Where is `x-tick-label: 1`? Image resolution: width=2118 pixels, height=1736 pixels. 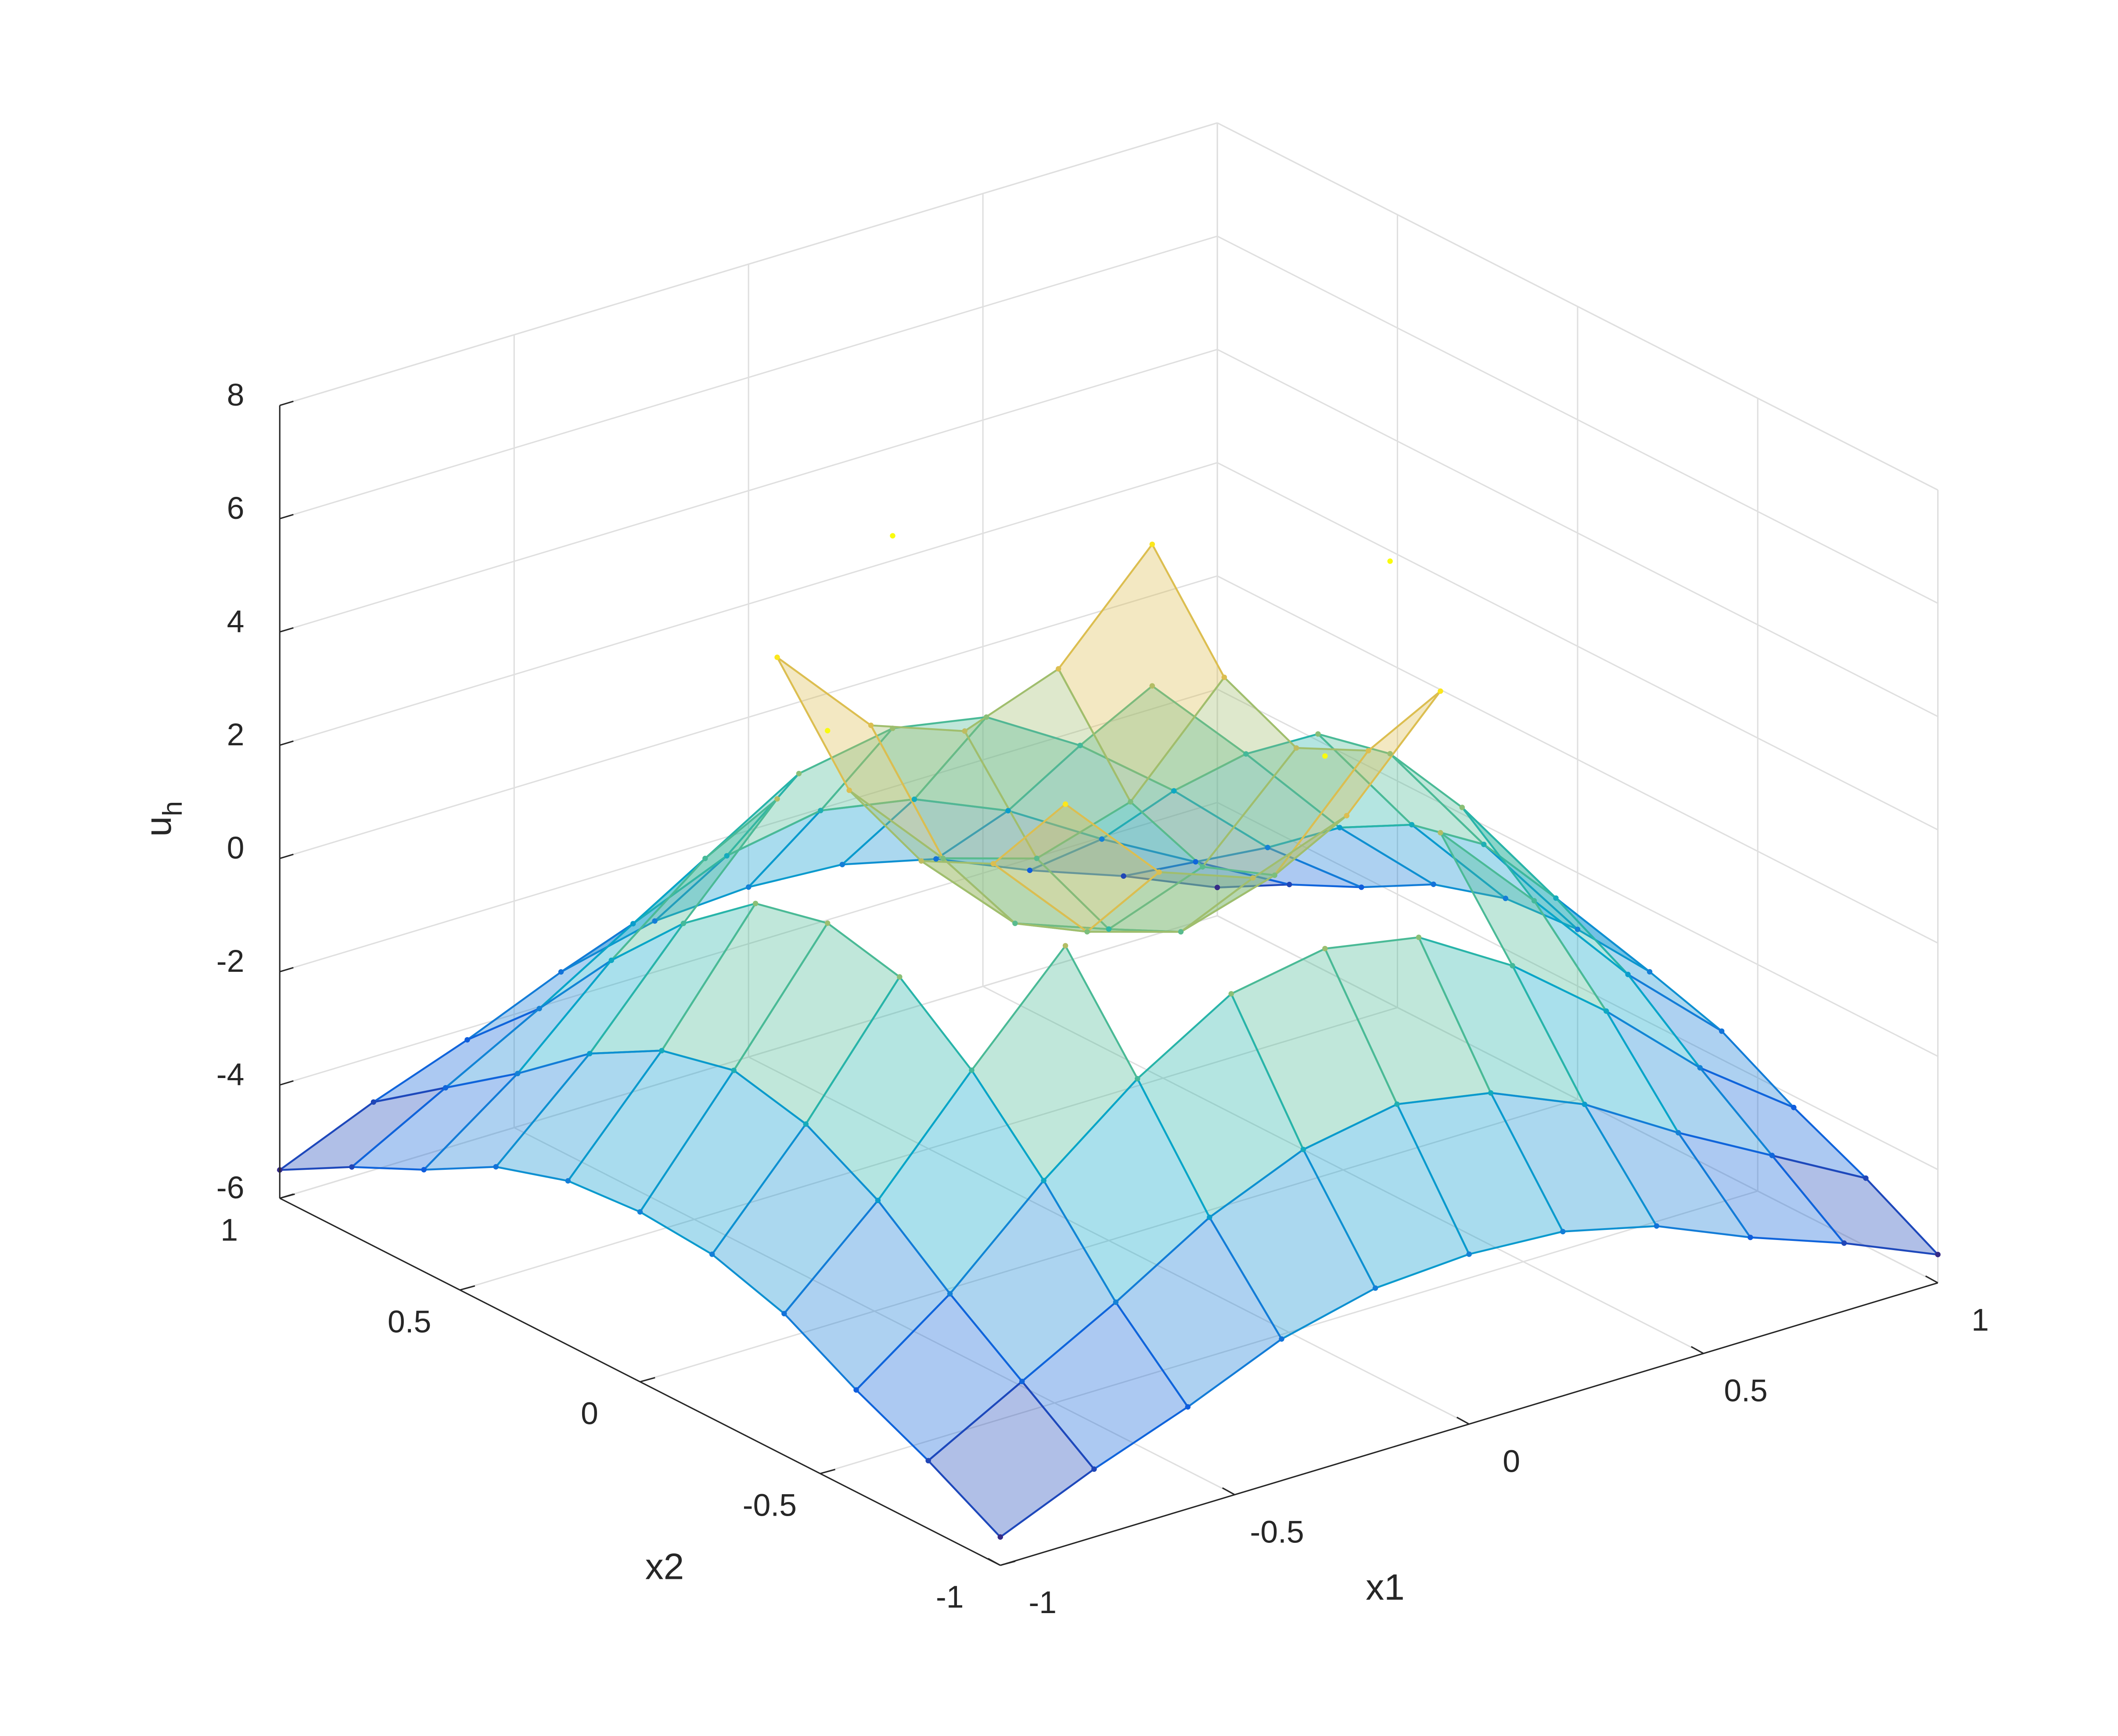 x-tick-label: 1 is located at coordinates (1980, 1320).